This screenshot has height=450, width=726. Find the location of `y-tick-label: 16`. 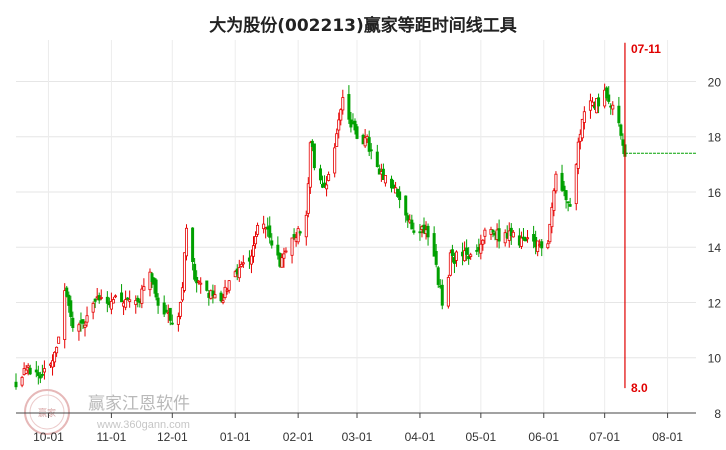

y-tick-label: 16 is located at coordinates (715, 193).